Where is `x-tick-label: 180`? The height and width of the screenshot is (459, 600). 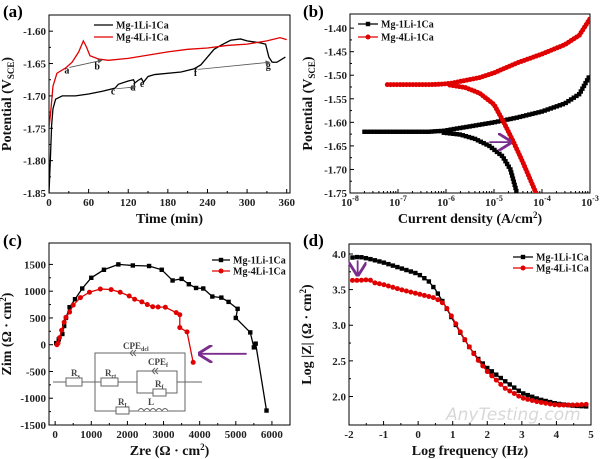
x-tick-label: 180 is located at coordinates (168, 203).